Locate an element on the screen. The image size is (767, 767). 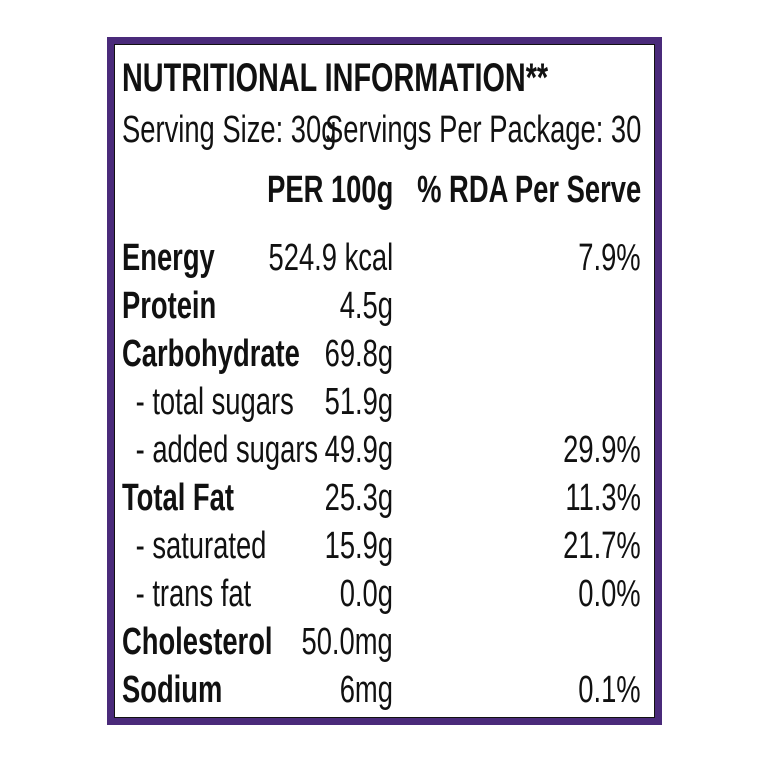
nutrient-label: Protein is located at coordinates (169, 306).